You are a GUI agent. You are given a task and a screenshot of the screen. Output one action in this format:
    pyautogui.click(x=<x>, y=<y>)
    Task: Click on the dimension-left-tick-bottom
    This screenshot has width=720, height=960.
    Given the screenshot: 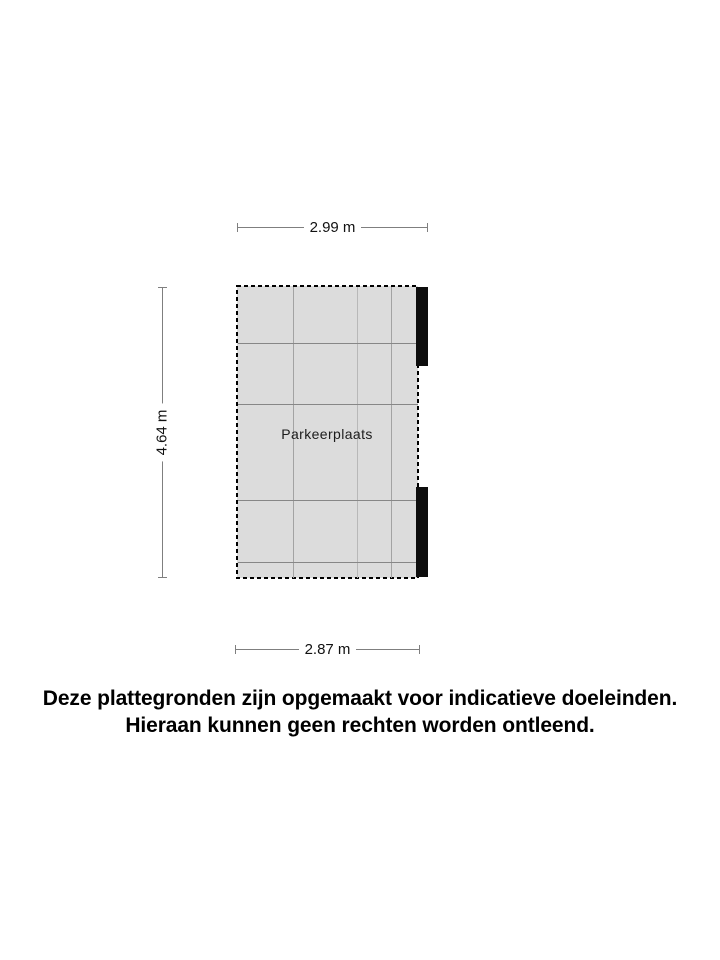 What is the action you would take?
    pyautogui.click(x=162, y=577)
    